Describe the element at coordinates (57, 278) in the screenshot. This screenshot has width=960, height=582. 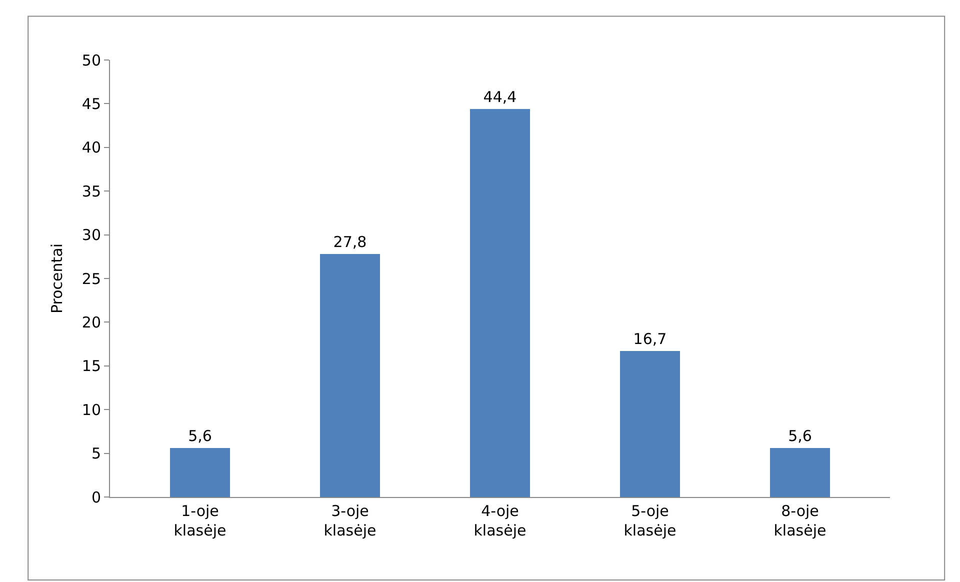
I see `y-axis-title: Procentai` at that location.